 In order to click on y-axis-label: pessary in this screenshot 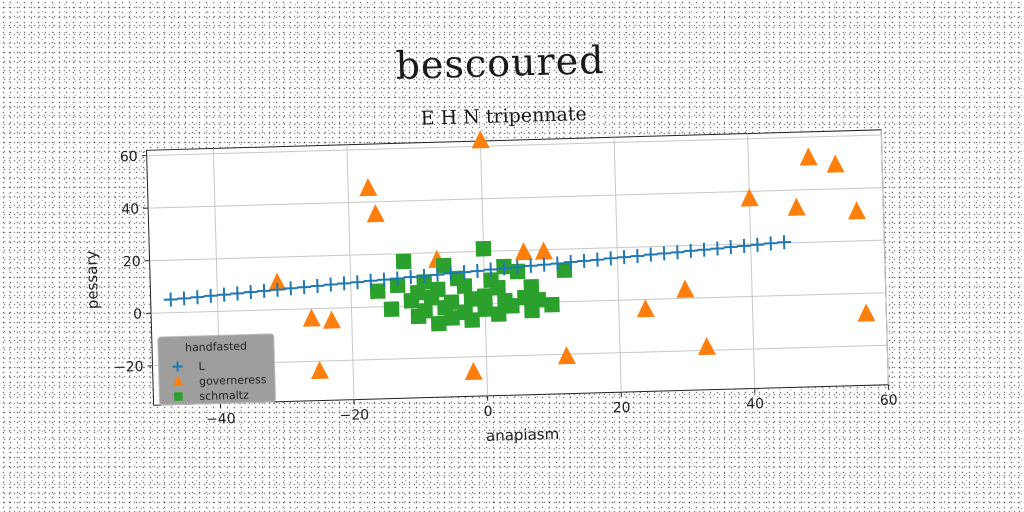, I will do `click(92, 279)`.